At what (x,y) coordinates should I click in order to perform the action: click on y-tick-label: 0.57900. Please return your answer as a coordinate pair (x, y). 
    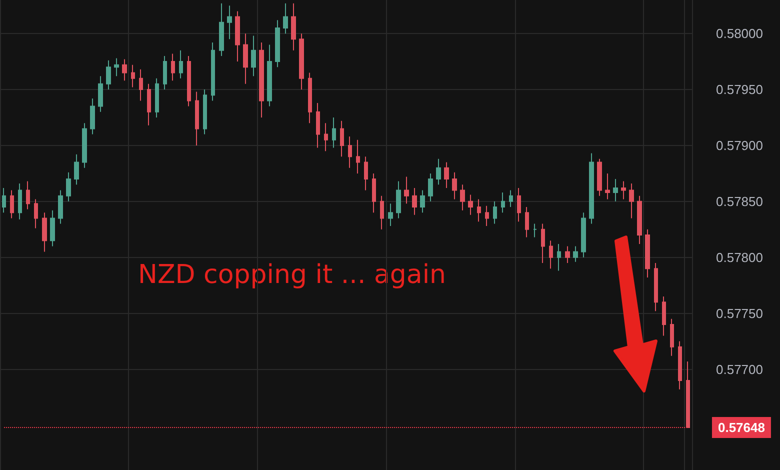
    Looking at the image, I should click on (739, 145).